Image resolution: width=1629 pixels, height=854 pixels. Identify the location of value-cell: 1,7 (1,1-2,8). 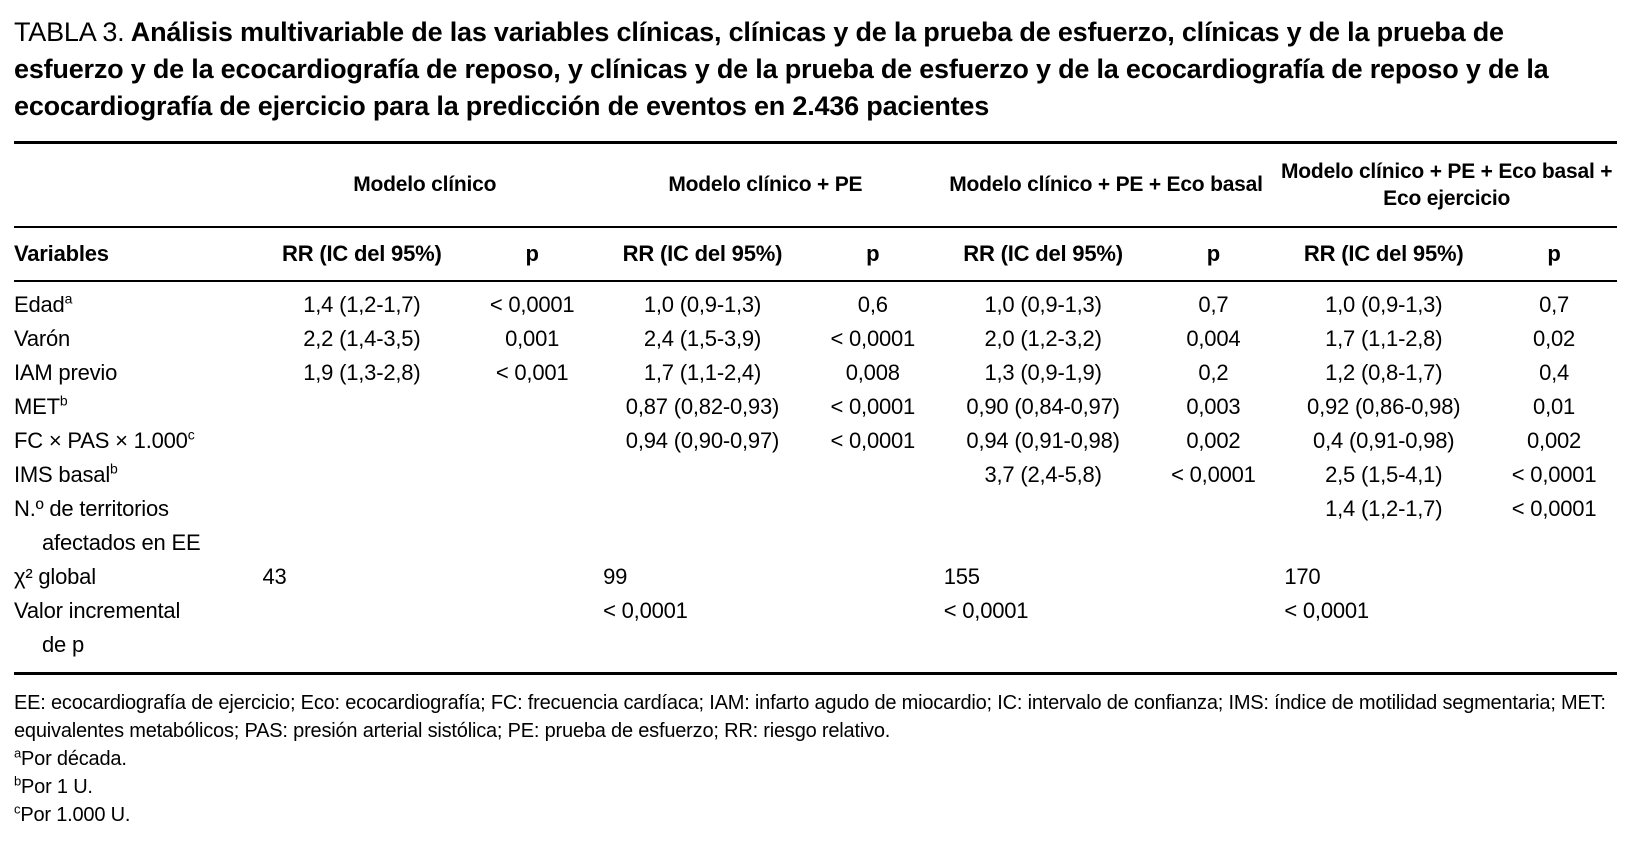
(1384, 338).